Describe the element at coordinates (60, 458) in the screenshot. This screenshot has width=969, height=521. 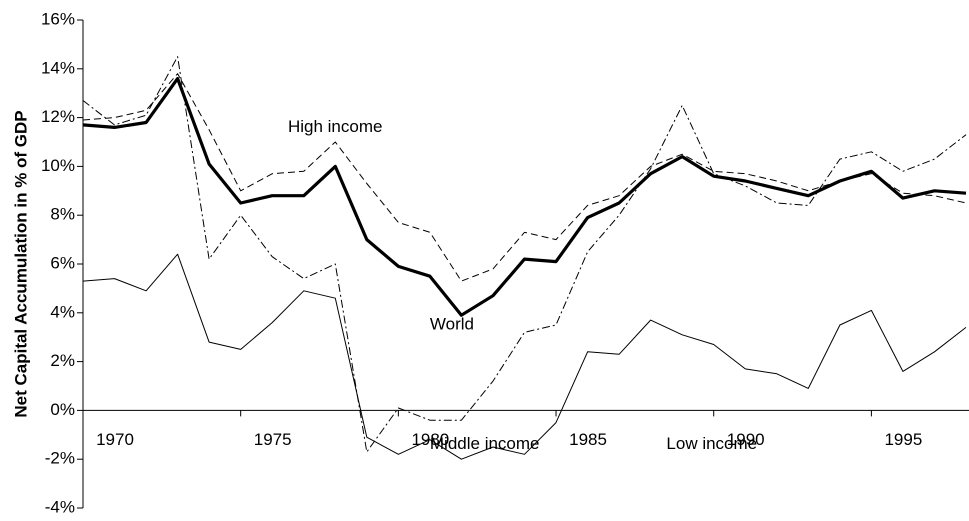
I see `y-tick-label: -2%` at that location.